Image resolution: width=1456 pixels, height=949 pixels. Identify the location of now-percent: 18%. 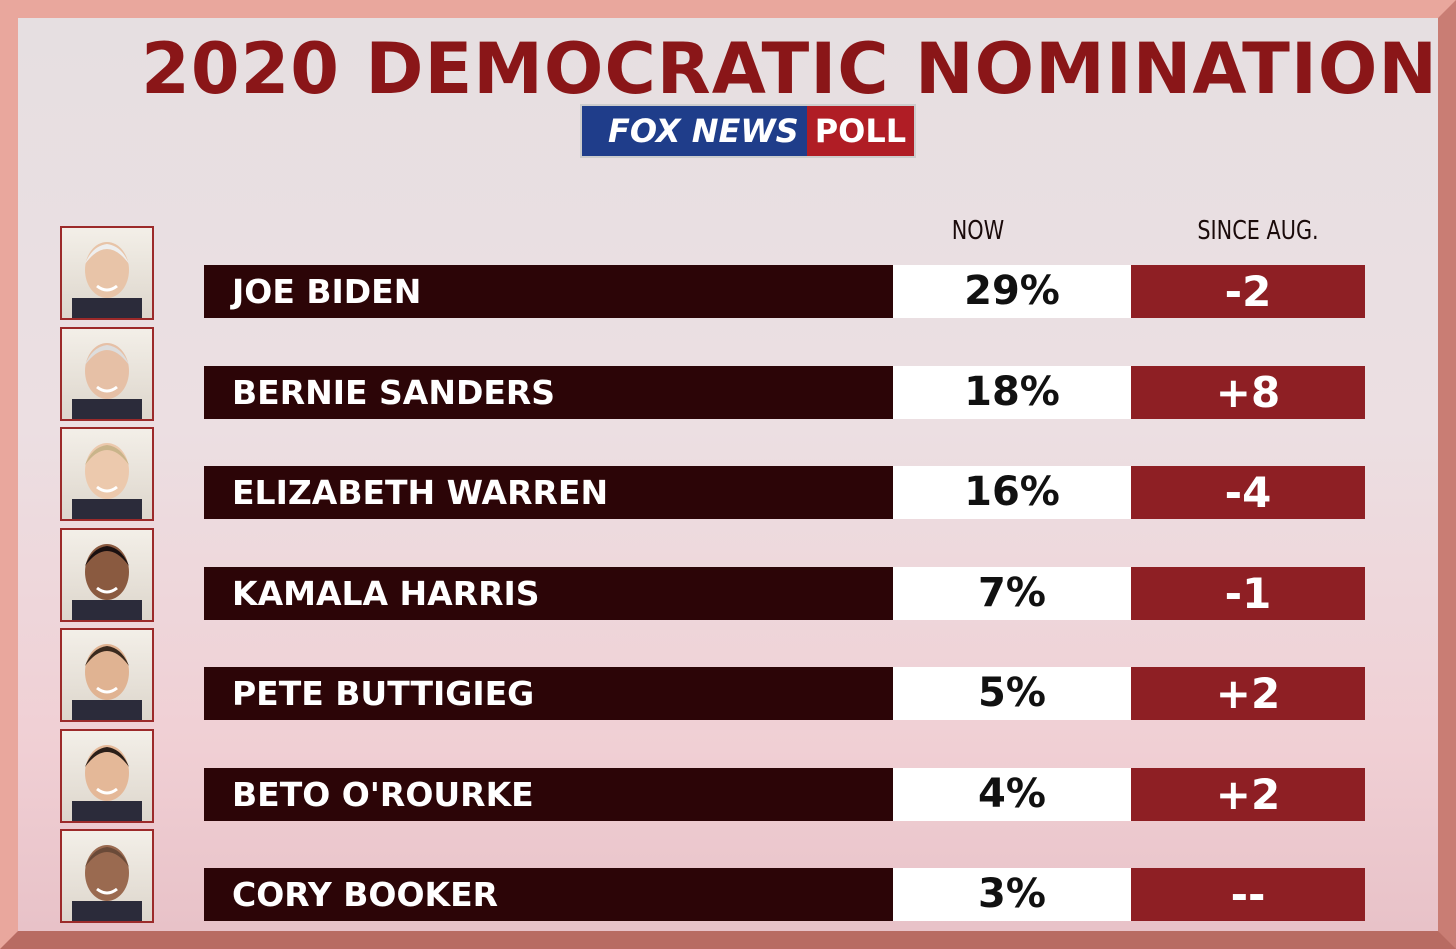
(1012, 392).